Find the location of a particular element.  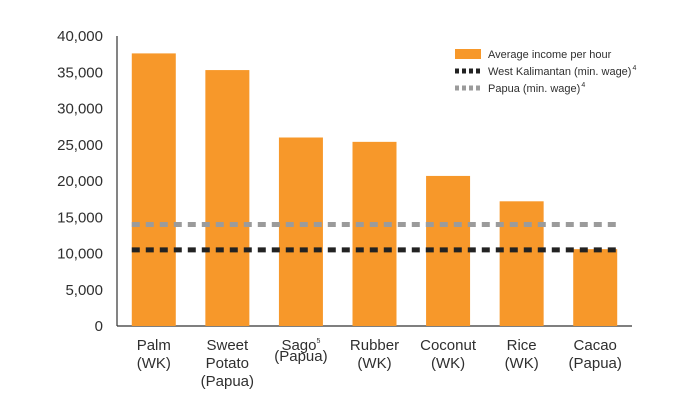

legend-label: Average income per hour is located at coordinates (550, 55).